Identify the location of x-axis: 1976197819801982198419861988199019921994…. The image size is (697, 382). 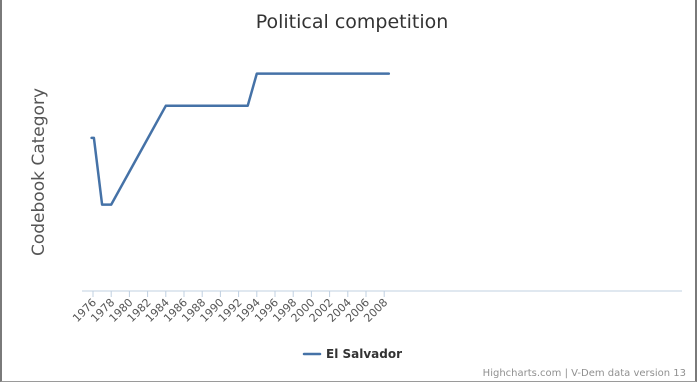
(376, 307).